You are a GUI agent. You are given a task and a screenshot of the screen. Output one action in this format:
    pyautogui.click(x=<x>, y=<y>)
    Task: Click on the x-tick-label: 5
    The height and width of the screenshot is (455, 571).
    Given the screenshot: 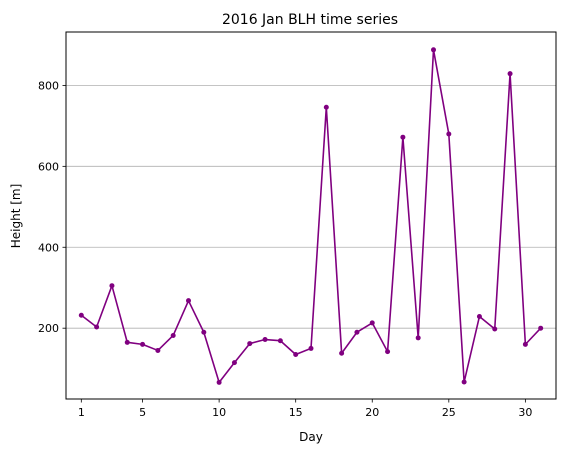 What is the action you would take?
    pyautogui.click(x=142, y=412)
    